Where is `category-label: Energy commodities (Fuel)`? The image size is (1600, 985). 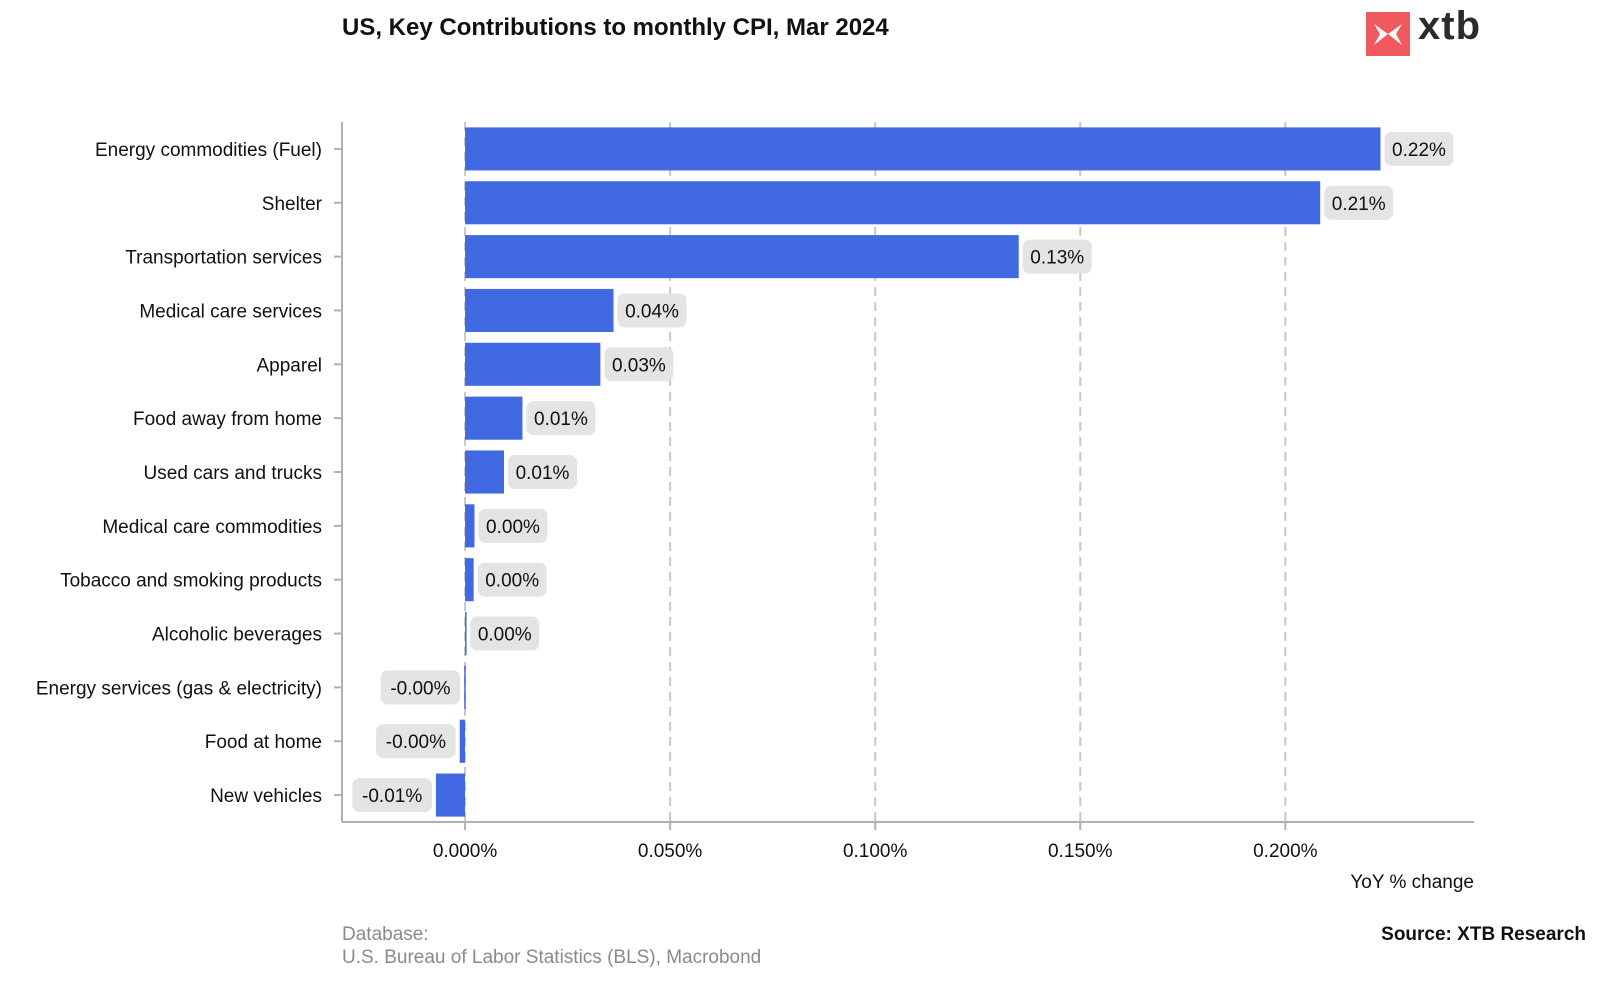
category-label: Energy commodities (Fuel) is located at coordinates (208, 150).